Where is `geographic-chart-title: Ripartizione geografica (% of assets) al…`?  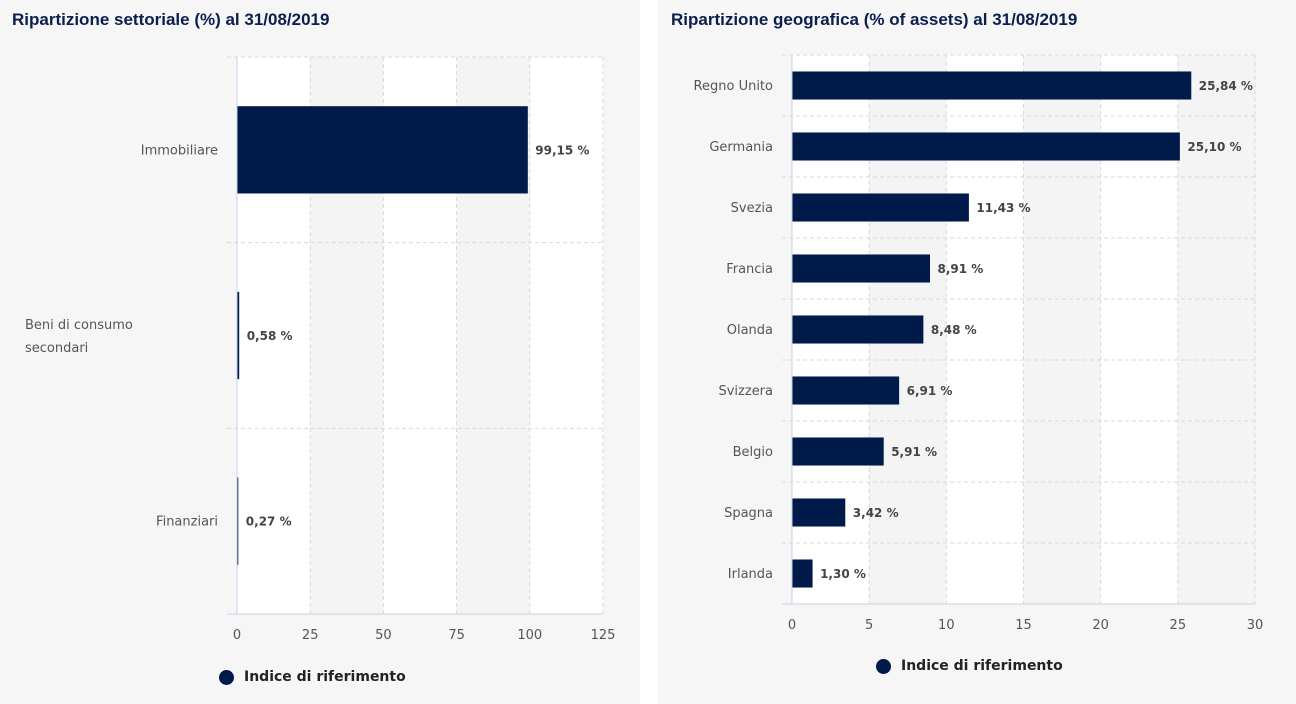
geographic-chart-title: Ripartizione geografica (% of assets) al… is located at coordinates (874, 19).